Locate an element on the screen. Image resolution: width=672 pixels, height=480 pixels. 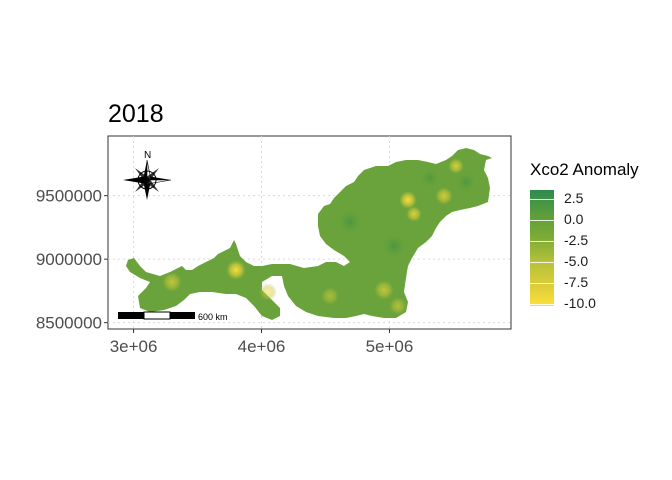
north-arrow: N is located at coordinates (147, 175).